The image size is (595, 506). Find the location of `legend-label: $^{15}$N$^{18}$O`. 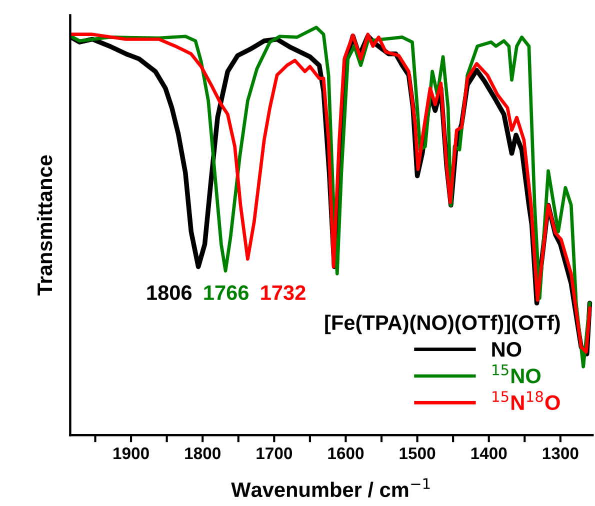

legend-label: $^{15}$N$^{18}$O is located at coordinates (526, 400).